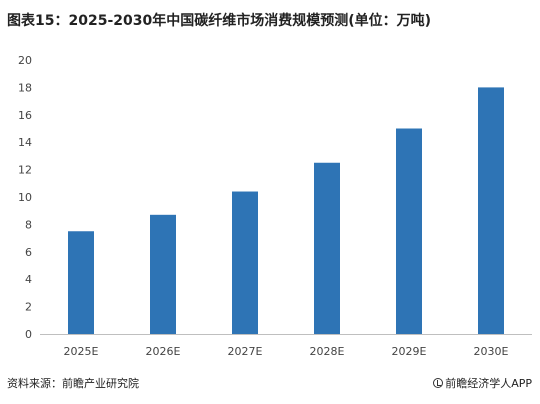 Image resolution: width=540 pixels, height=404 pixels. Describe the element at coordinates (25, 170) in the screenshot. I see `y-tick-label: 12` at that location.